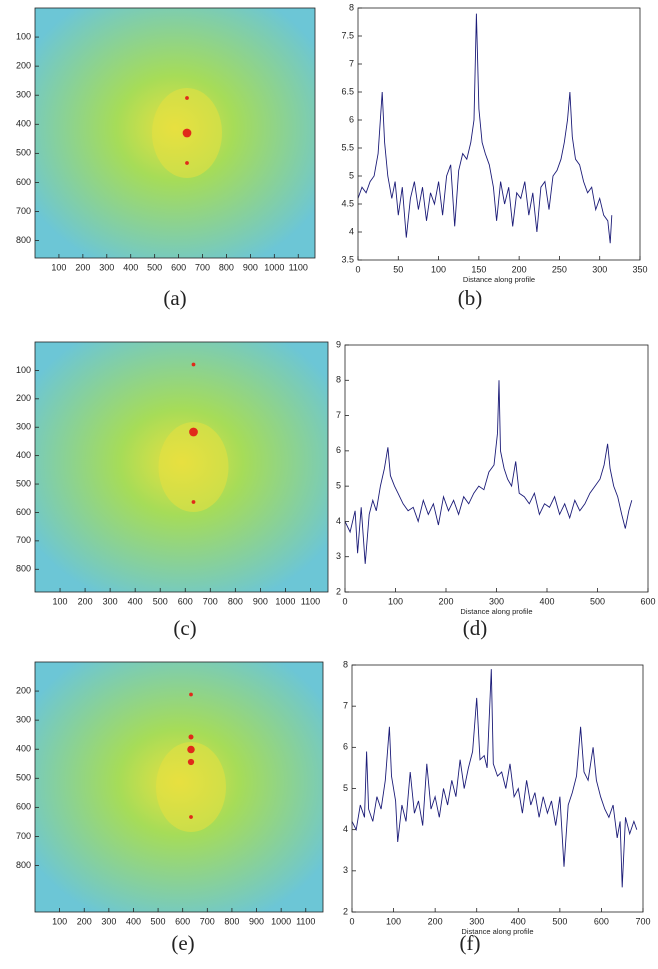  What do you see at coordinates (559, 269) in the screenshot?
I see `x-tick-label: 250` at bounding box center [559, 269].